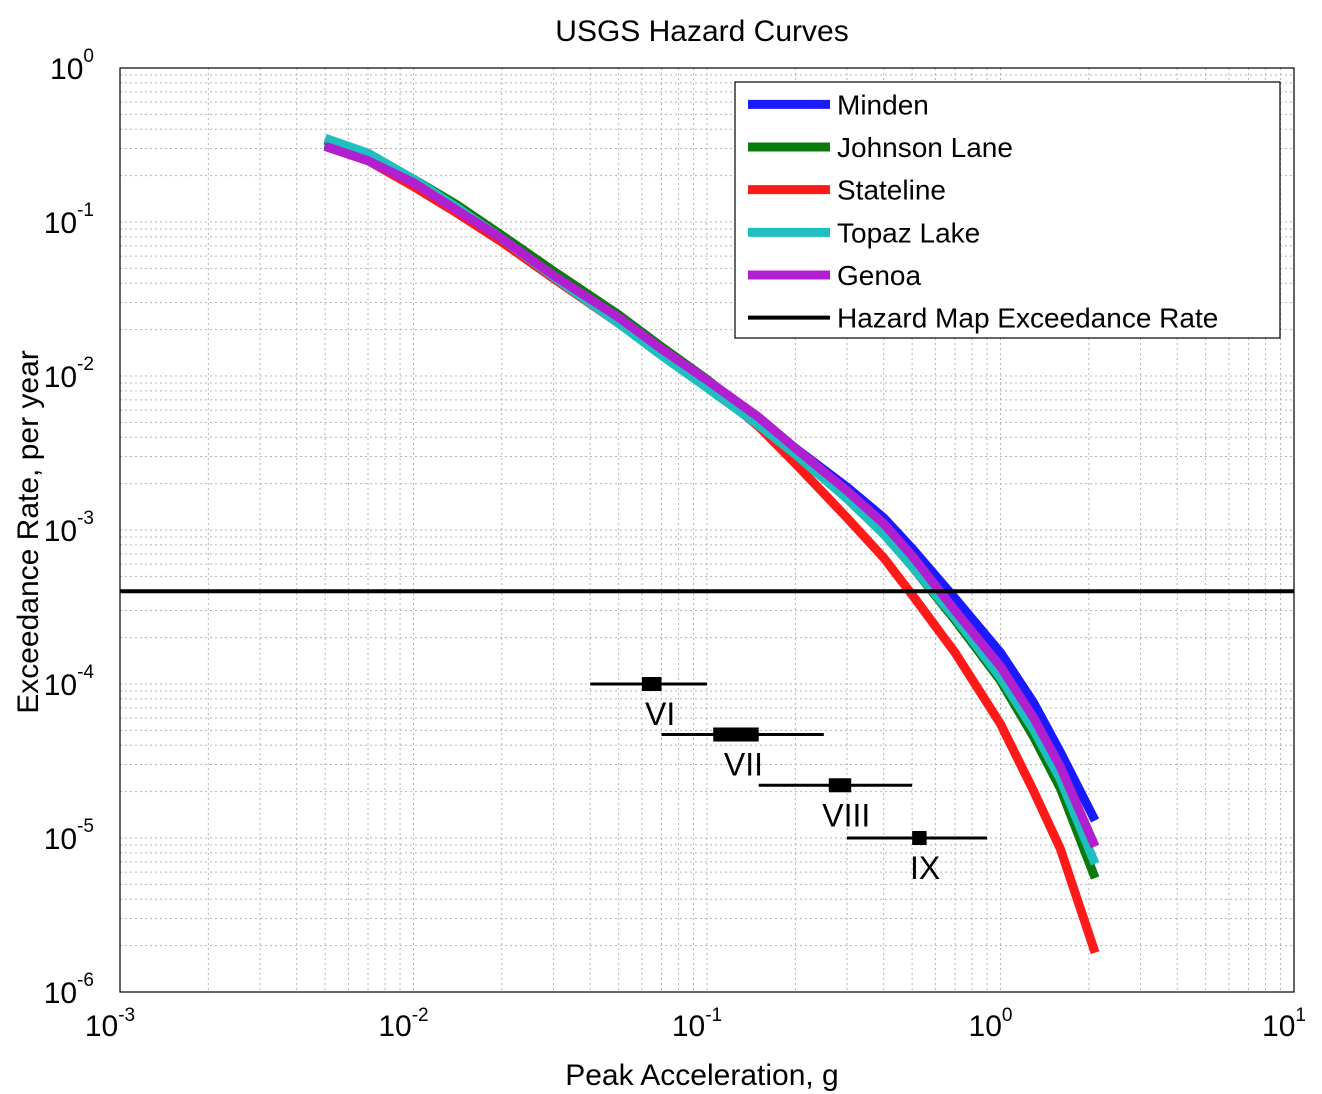 The height and width of the screenshot is (1094, 1322). I want to click on legend-label: Johnson Lane, so click(925, 147).